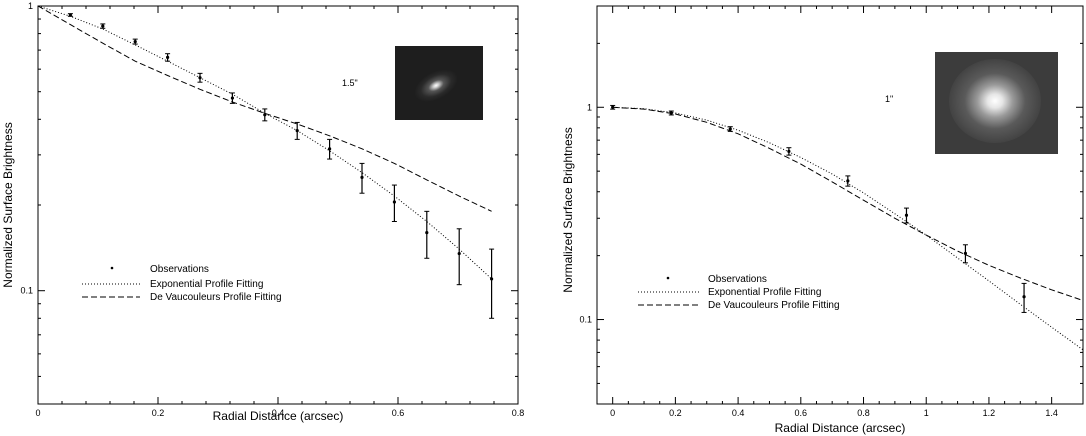 Image resolution: width=1086 pixels, height=436 pixels. I want to click on x-tick-label: 1, so click(926, 413).